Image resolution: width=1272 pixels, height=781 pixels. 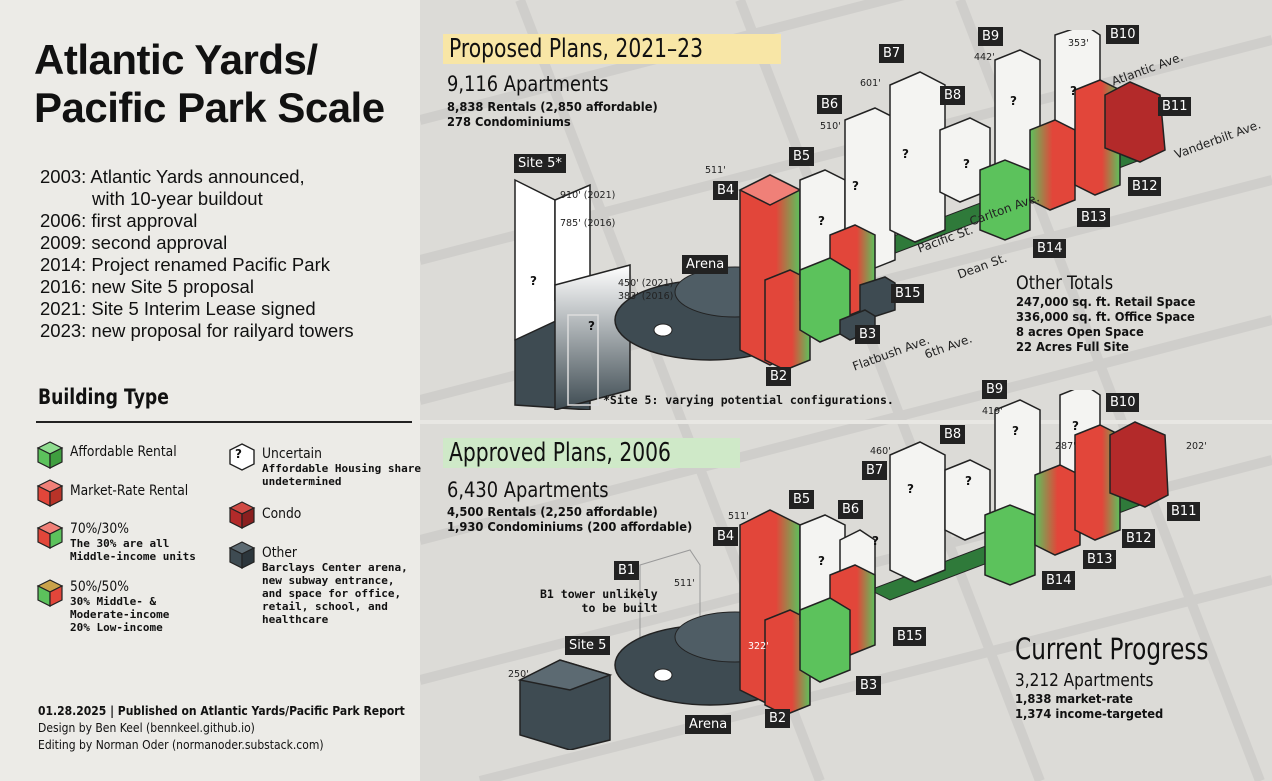 What do you see at coordinates (1084, 680) in the screenshot?
I see `current-progress-apartments: 3,212 Apartments` at bounding box center [1084, 680].